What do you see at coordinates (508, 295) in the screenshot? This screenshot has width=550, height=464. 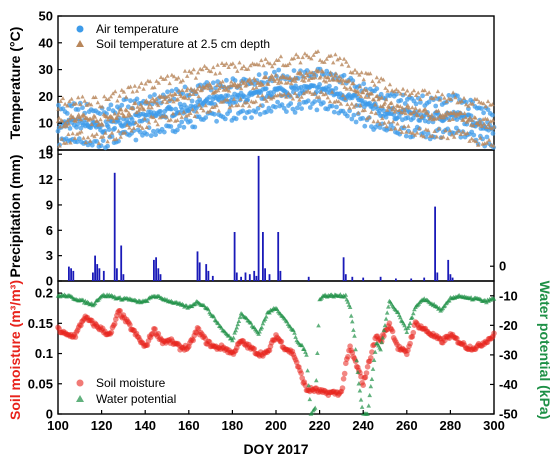 I see `water-potential-y-tick-label: -10` at bounding box center [508, 295].